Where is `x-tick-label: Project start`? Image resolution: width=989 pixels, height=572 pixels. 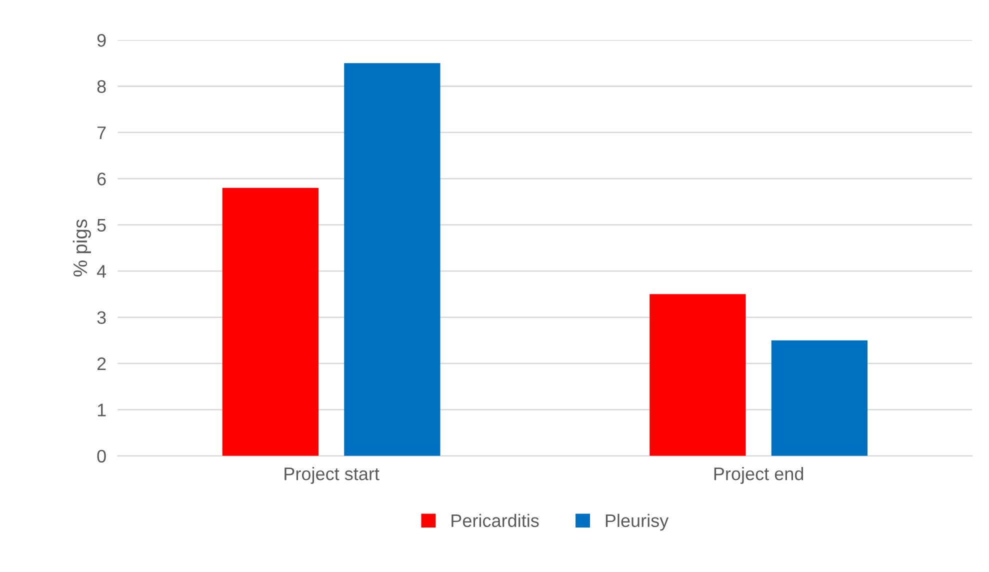
x-tick-label: Project start is located at coordinates (332, 475).